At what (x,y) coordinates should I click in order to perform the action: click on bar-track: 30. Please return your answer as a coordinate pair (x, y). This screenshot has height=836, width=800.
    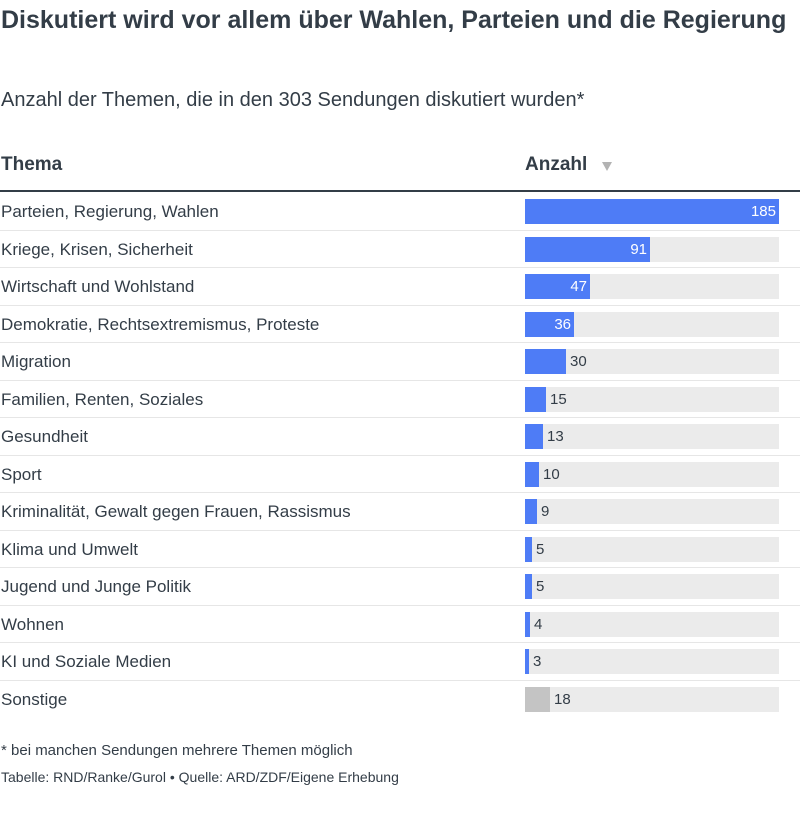
    Looking at the image, I should click on (652, 361).